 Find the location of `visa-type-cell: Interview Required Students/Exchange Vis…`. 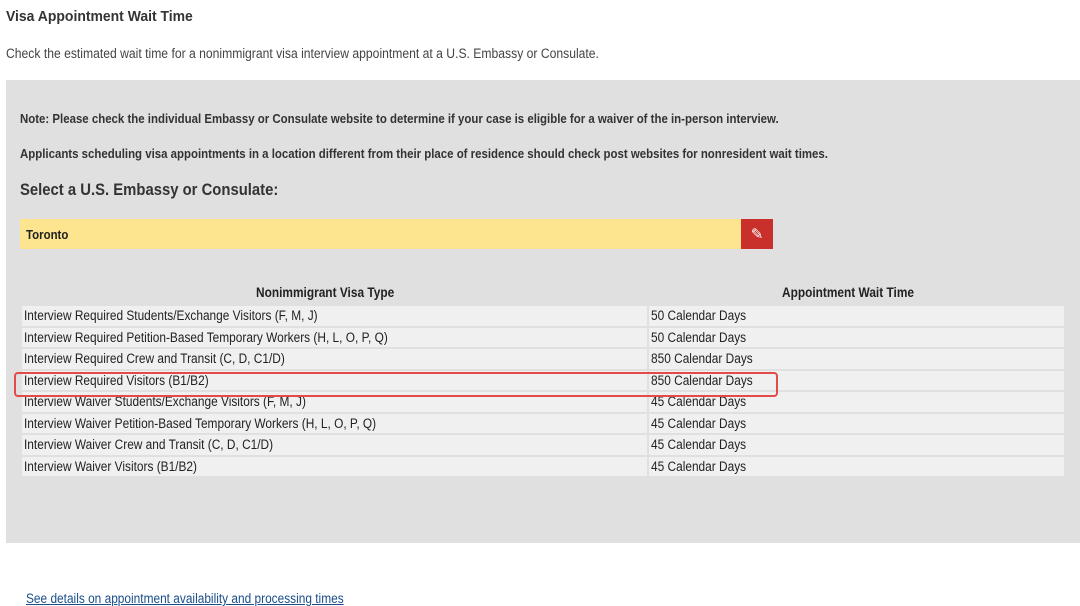

visa-type-cell: Interview Required Students/Exchange Vis… is located at coordinates (334, 316).